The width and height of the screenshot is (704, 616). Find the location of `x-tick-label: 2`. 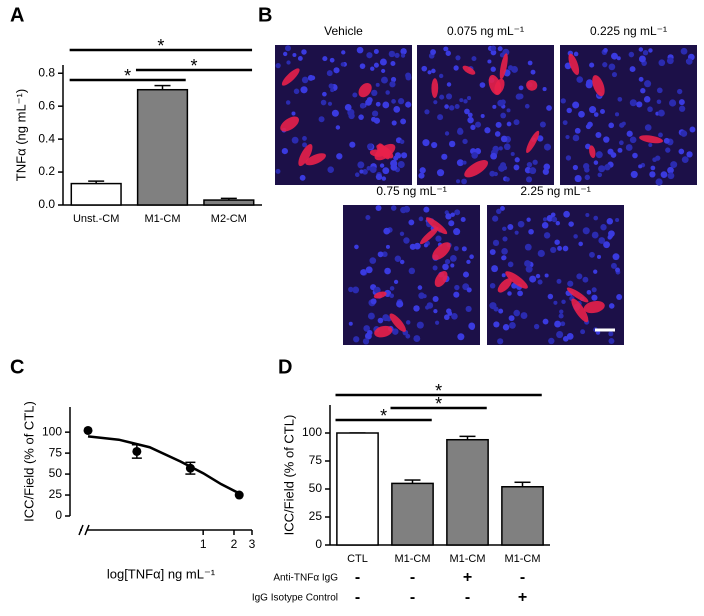

x-tick-label: 2 is located at coordinates (234, 544).